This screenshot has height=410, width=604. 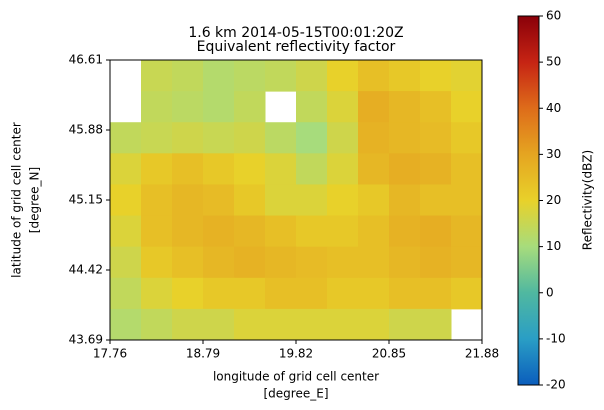 What do you see at coordinates (553, 62) in the screenshot?
I see `colorbar-tick-label: 50` at bounding box center [553, 62].